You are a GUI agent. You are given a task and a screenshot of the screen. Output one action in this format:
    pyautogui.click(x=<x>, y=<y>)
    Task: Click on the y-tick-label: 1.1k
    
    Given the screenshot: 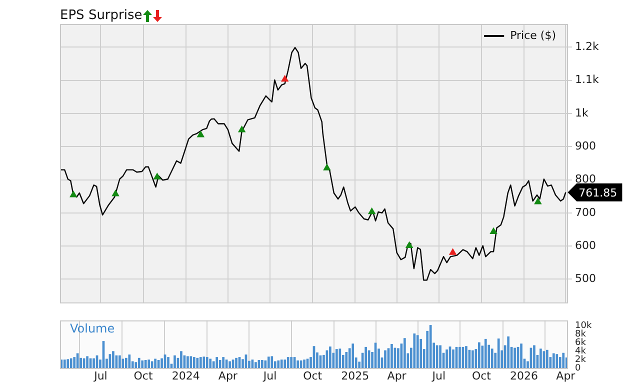 What is the action you would take?
    pyautogui.click(x=587, y=79)
    